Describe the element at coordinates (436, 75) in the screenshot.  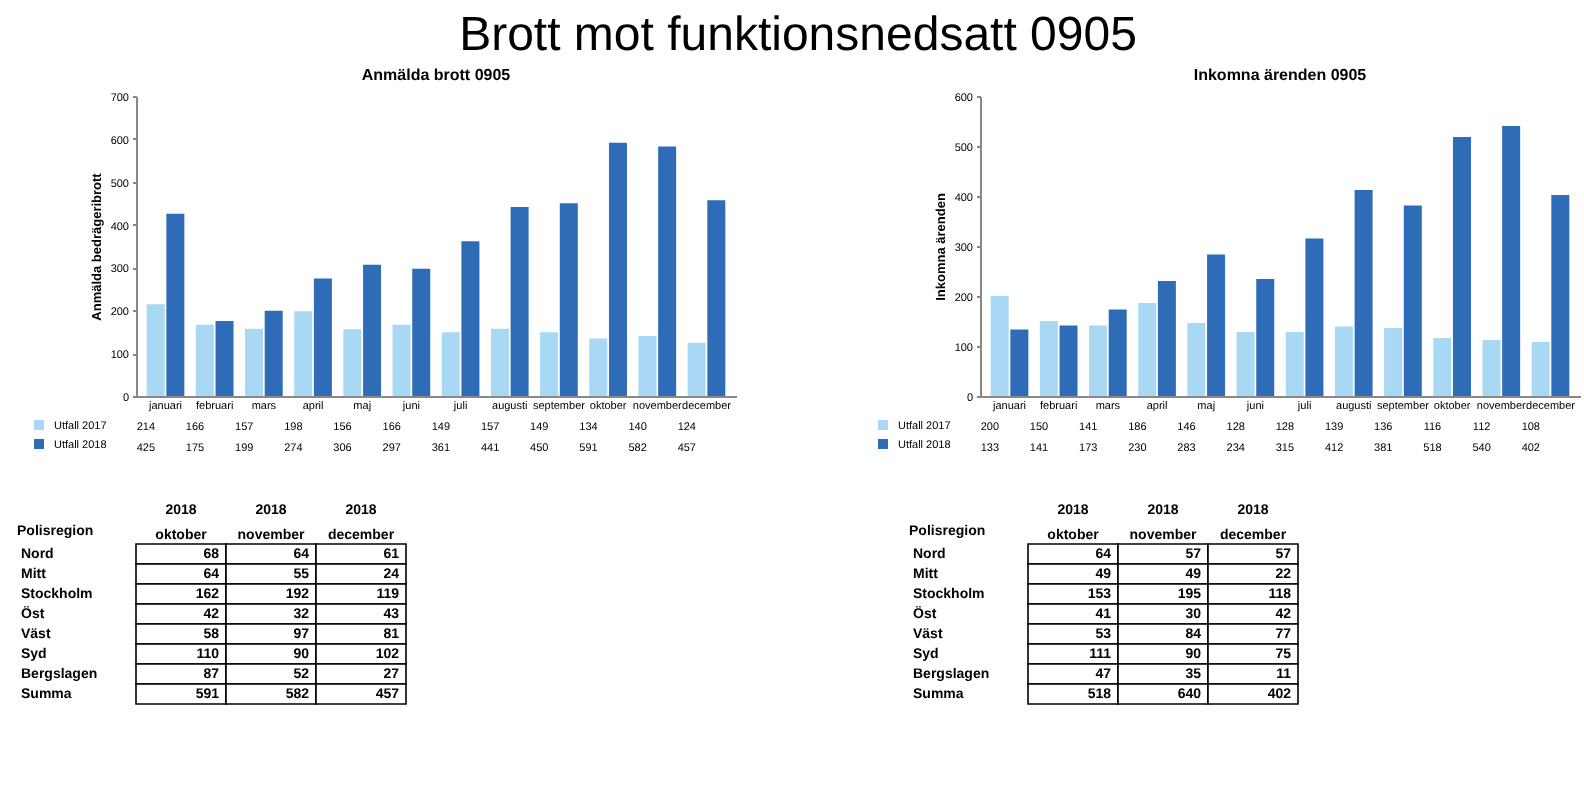
I see `chart-subtitle: Anmälda brott 0905` at that location.